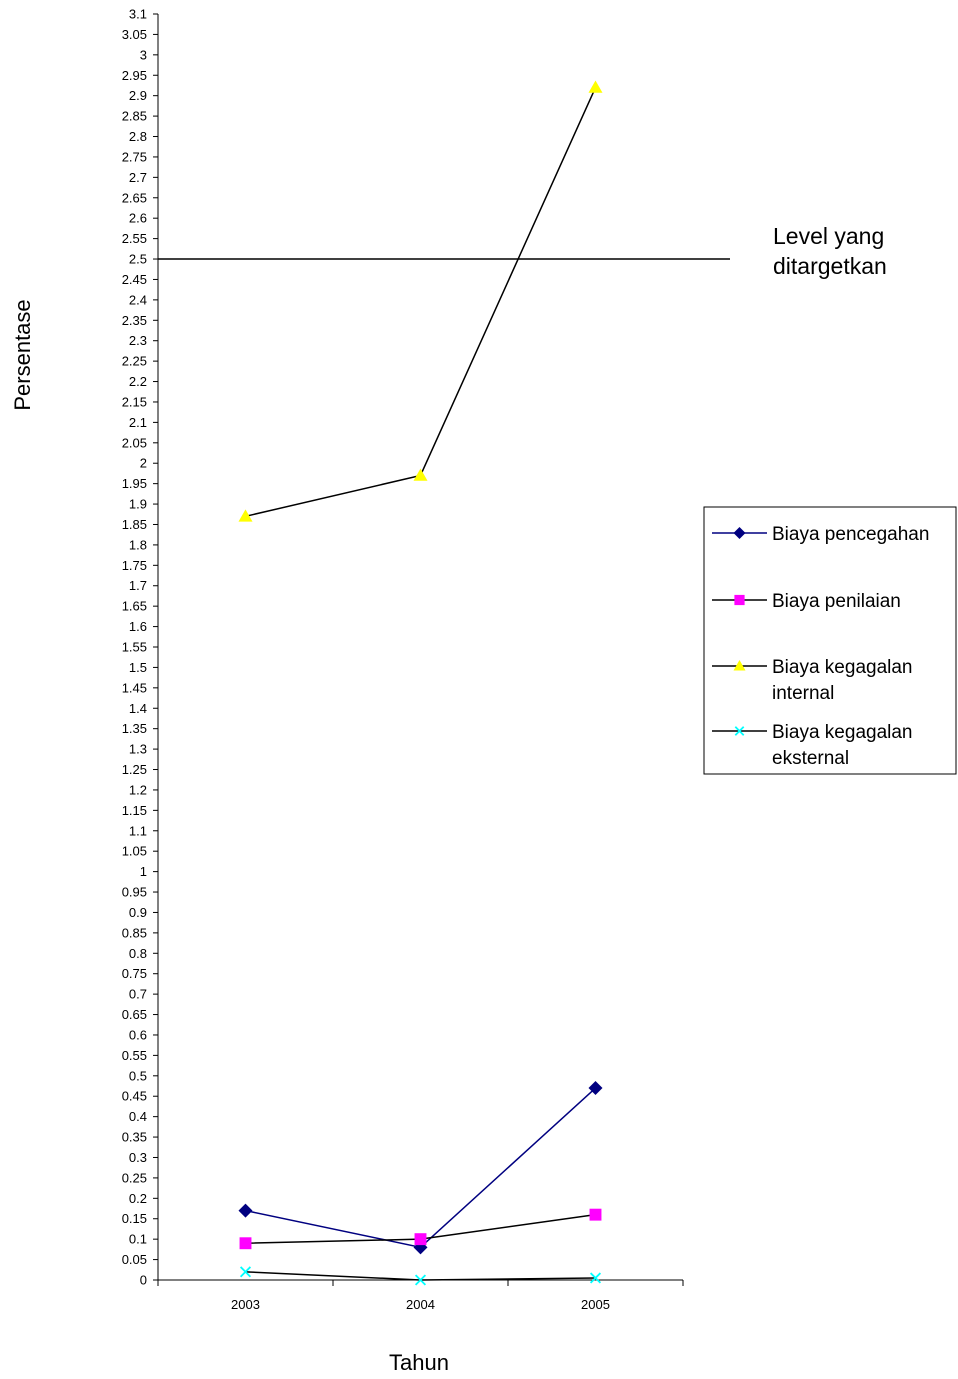  What do you see at coordinates (134, 156) in the screenshot?
I see `y-tick-label: 2.75` at bounding box center [134, 156].